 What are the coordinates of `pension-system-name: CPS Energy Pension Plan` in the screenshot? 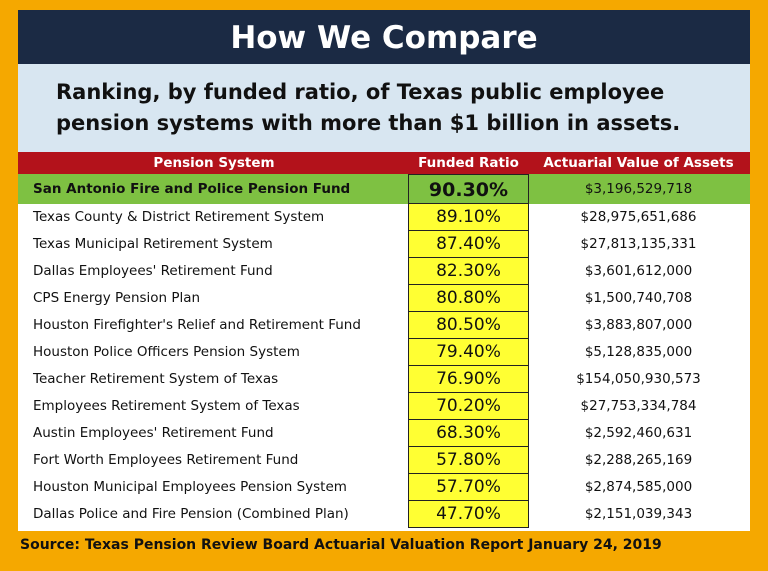 It's located at (117, 298).